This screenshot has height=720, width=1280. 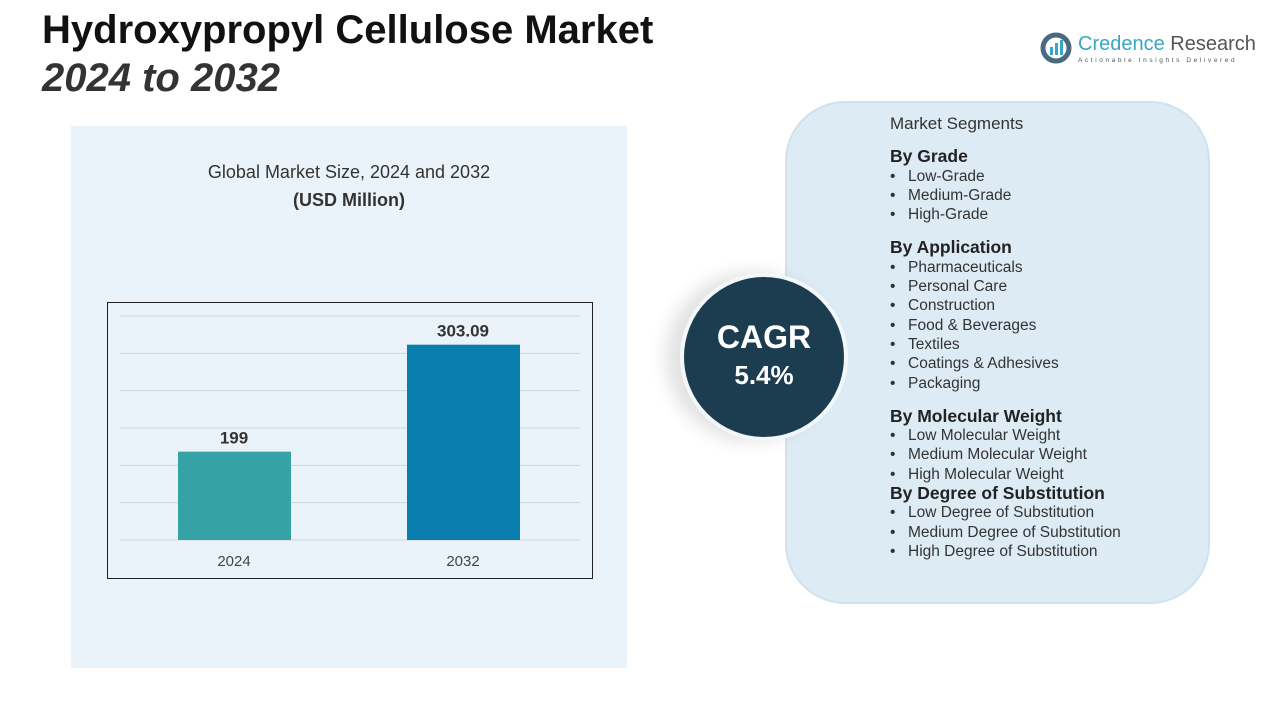 What do you see at coordinates (349, 172) in the screenshot?
I see `chart-title: Global Market Size, 2024 and 2032` at bounding box center [349, 172].